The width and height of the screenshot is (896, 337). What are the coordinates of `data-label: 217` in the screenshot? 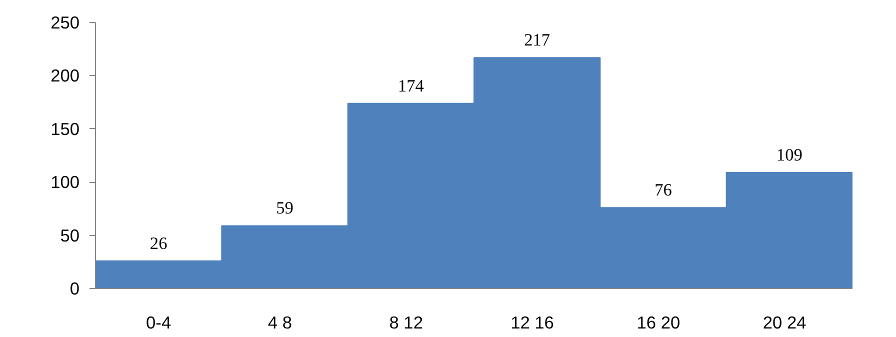 It's located at (537, 40).